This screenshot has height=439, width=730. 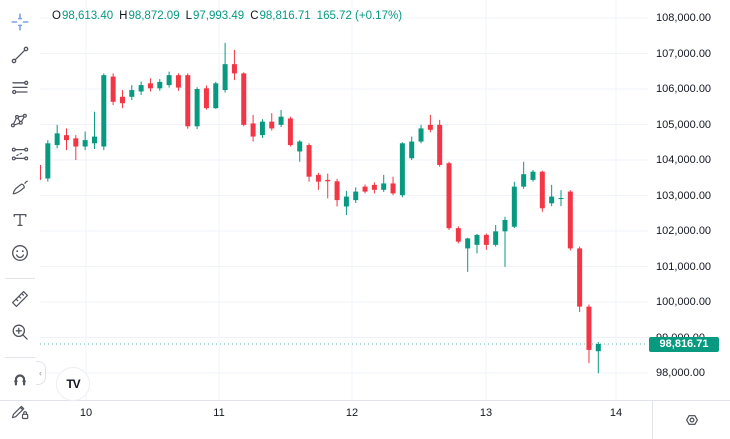 I want to click on zoom-in-tool-button, so click(x=20, y=332).